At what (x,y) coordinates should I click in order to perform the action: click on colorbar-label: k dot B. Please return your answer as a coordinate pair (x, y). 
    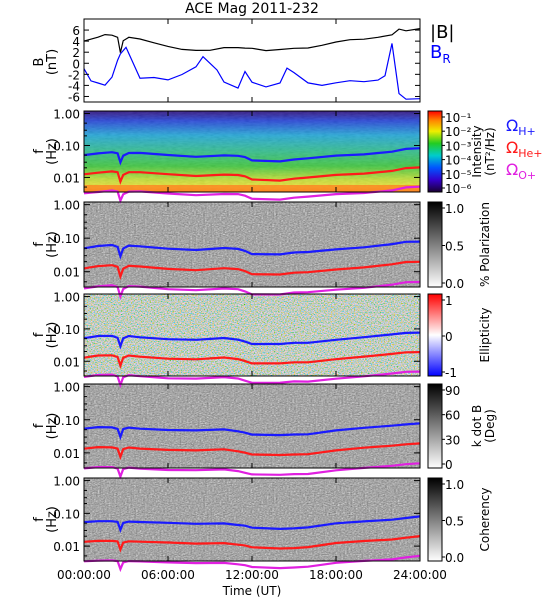
    Looking at the image, I should click on (477, 426).